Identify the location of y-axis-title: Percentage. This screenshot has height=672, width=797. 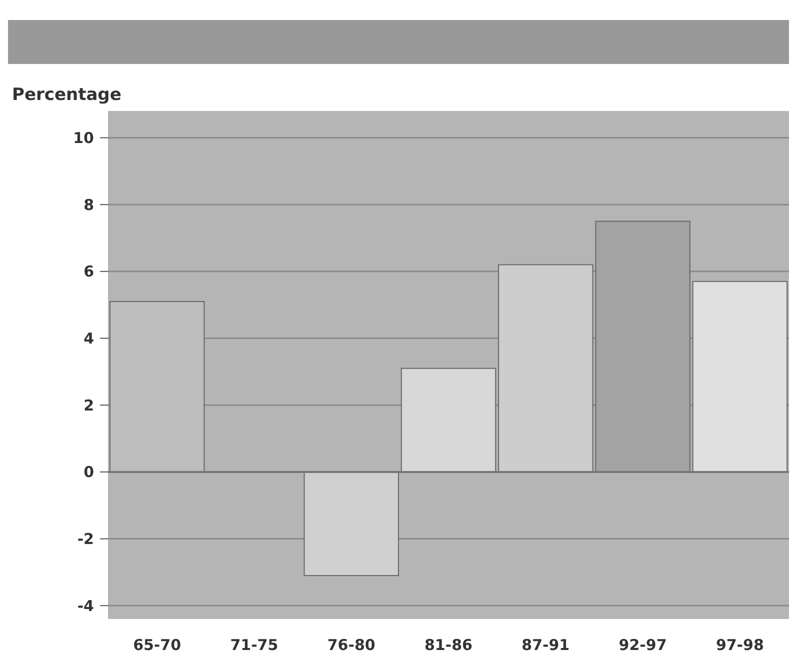
(67, 95).